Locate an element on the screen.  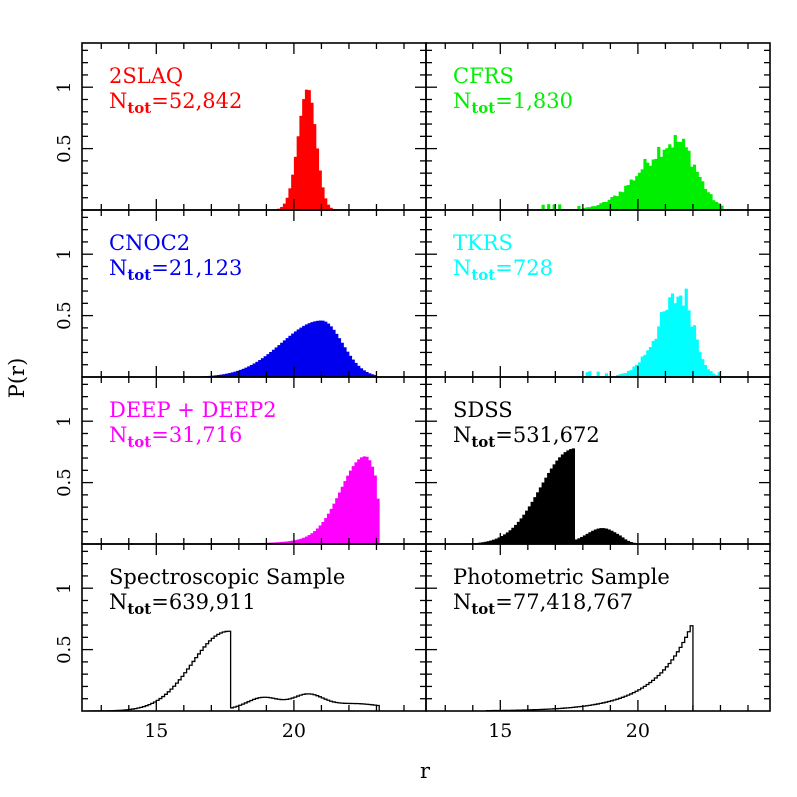
histogram-step-line is located at coordinates (589, 668).